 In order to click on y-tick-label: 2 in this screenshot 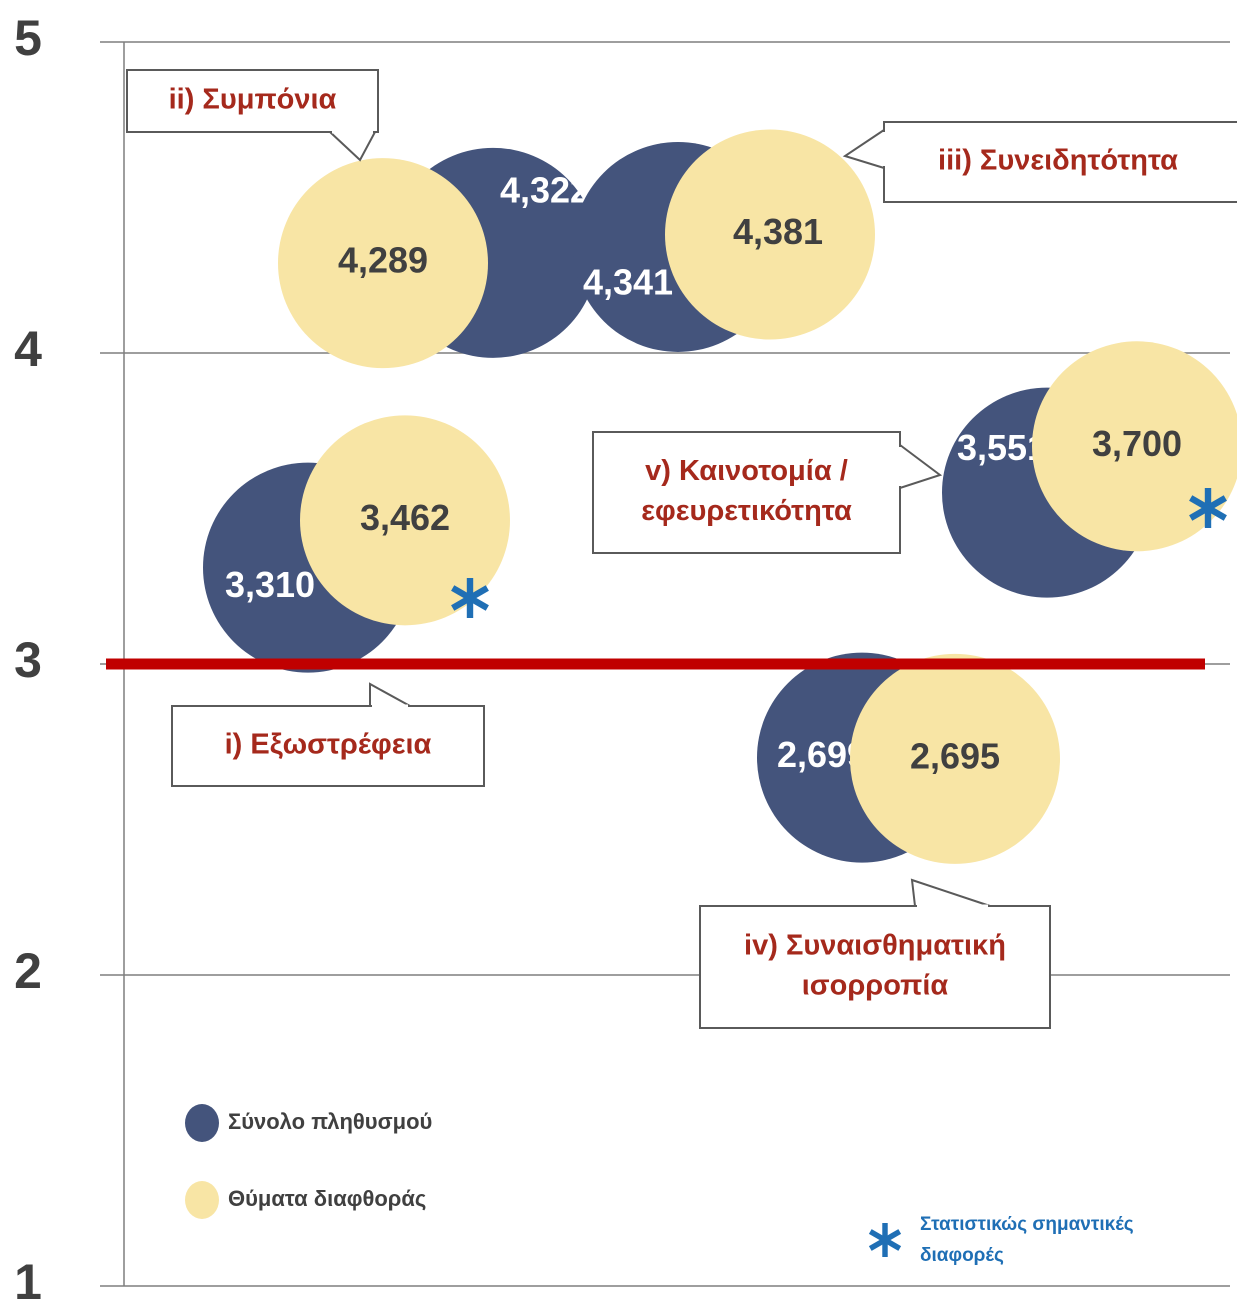, I will do `click(28, 971)`.